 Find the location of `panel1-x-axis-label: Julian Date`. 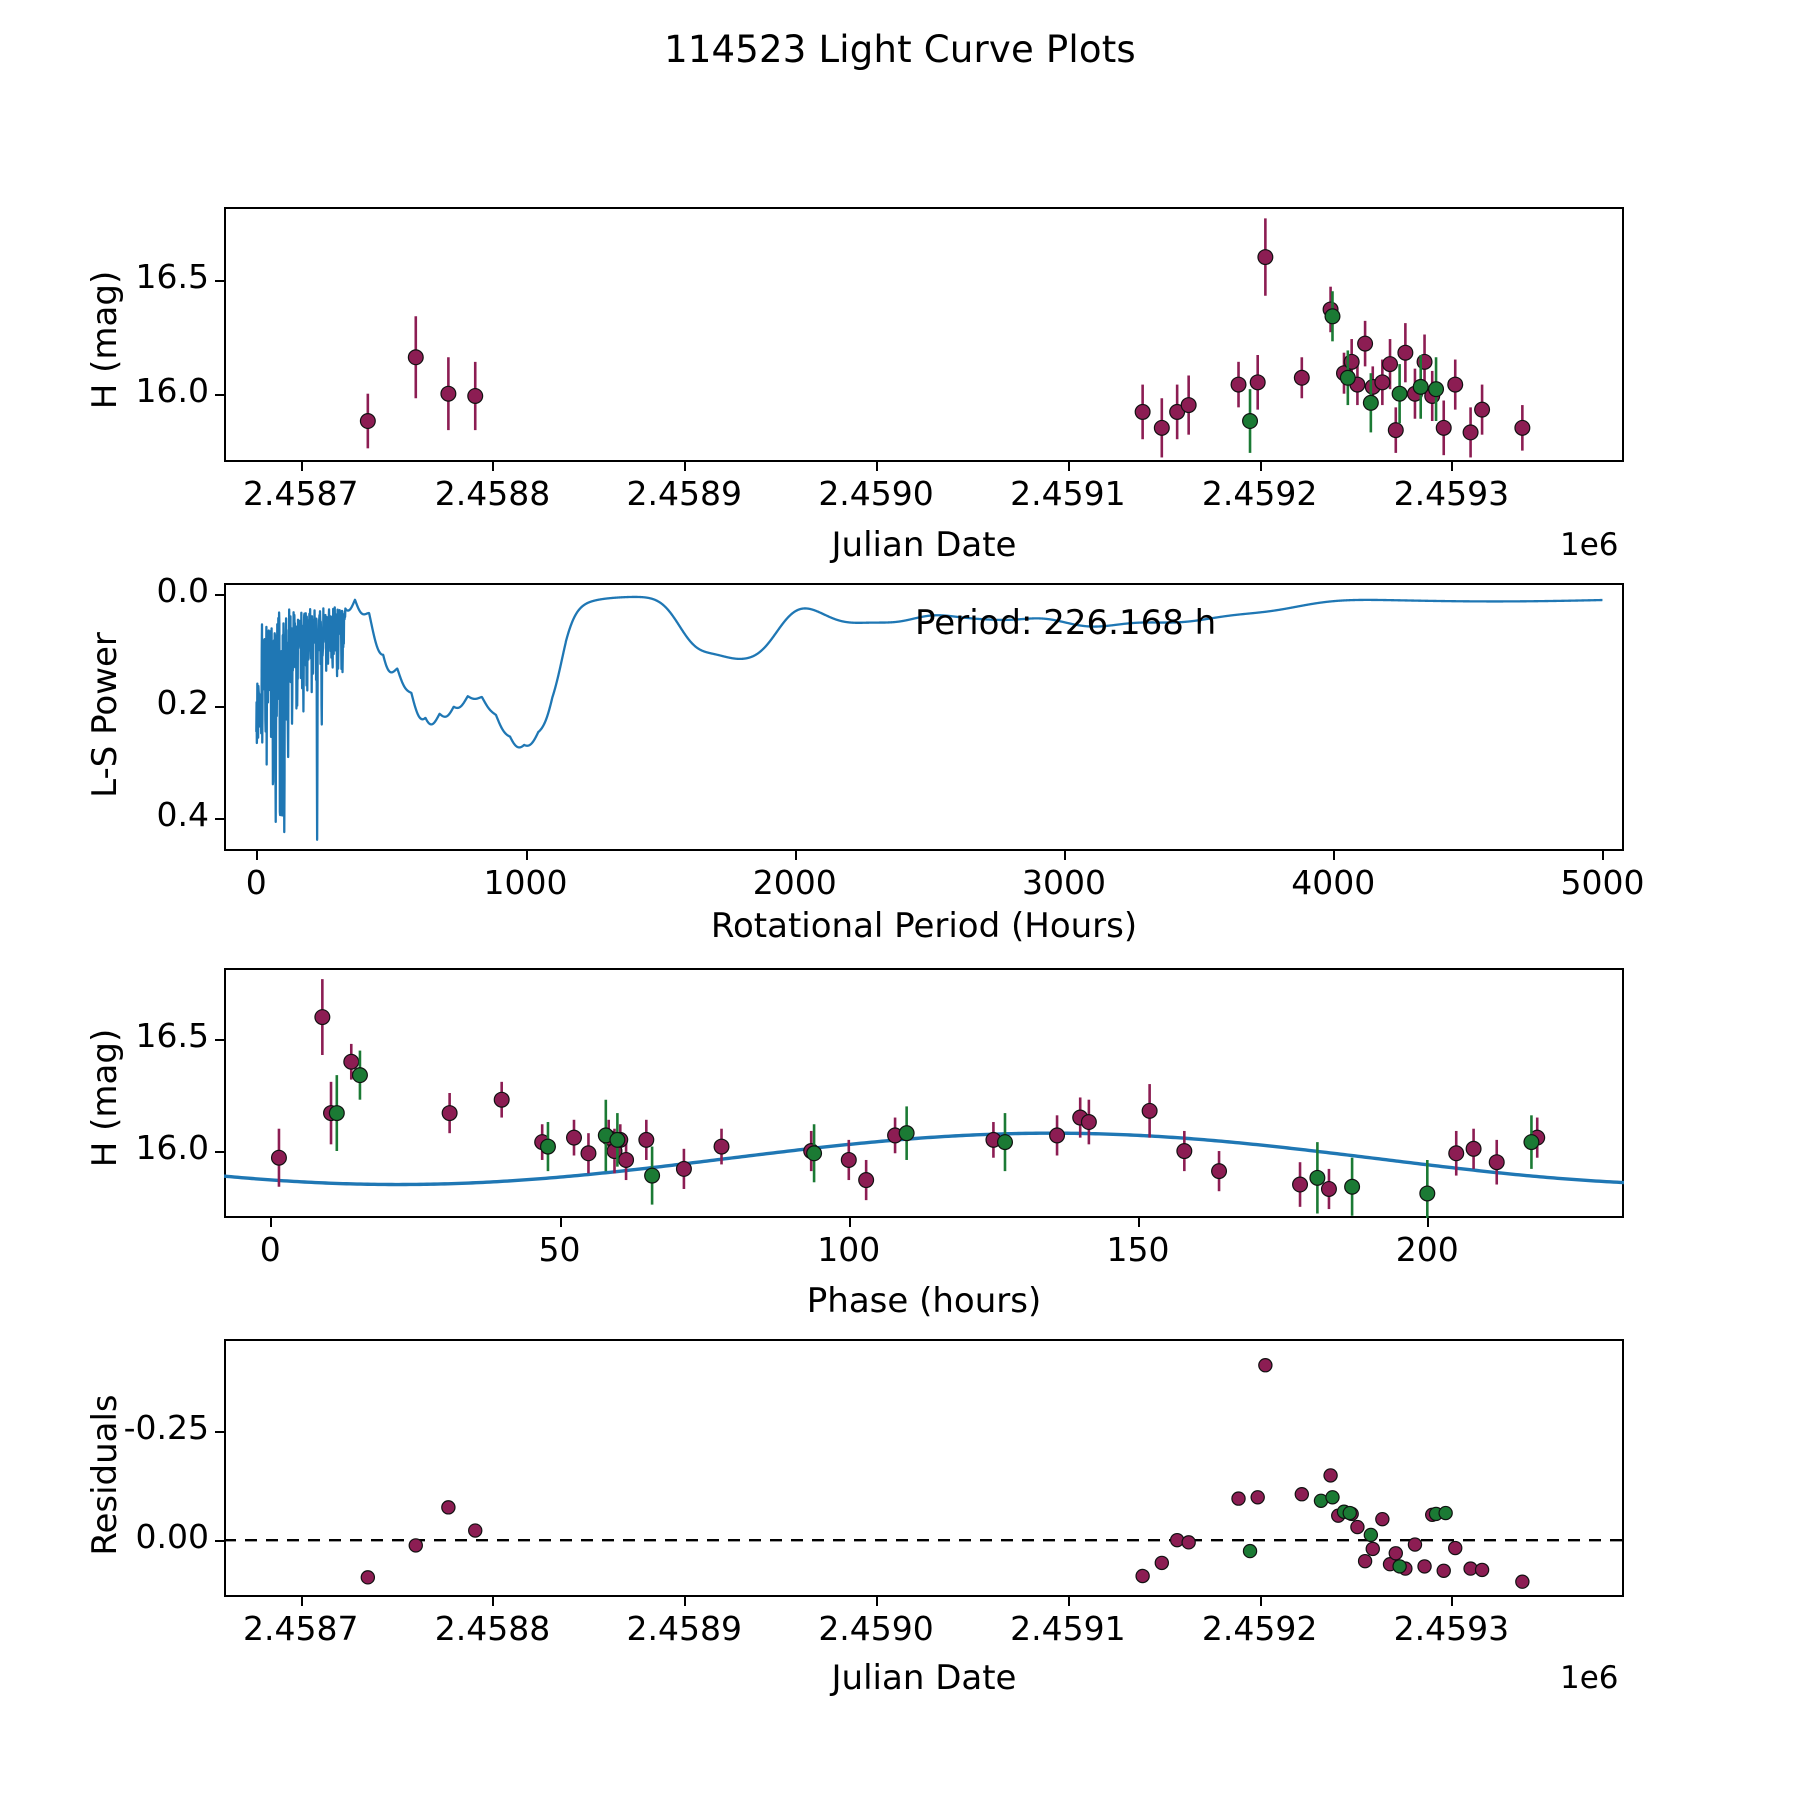

panel1-x-axis-label: Julian Date is located at coordinates (924, 545).